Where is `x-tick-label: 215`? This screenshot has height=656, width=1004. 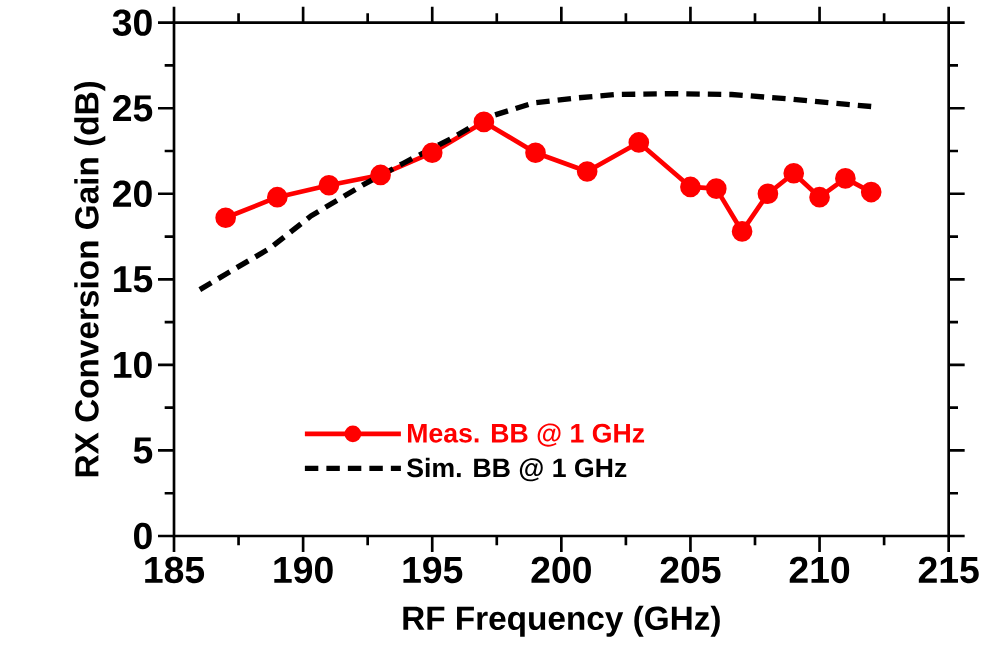 x-tick-label: 215 is located at coordinates (948, 570).